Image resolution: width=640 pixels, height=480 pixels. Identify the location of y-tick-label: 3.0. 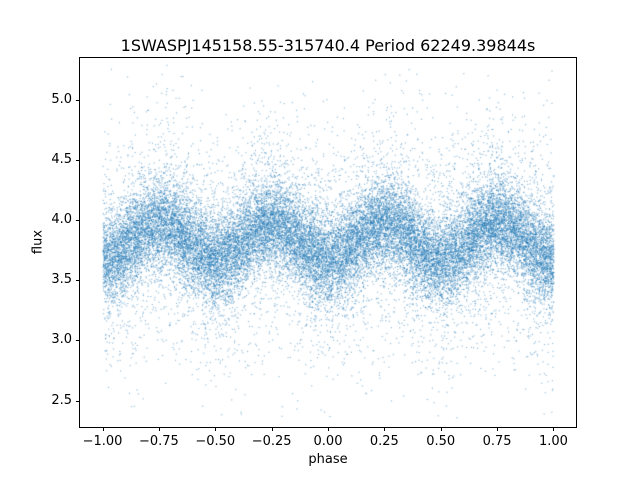
(61, 340).